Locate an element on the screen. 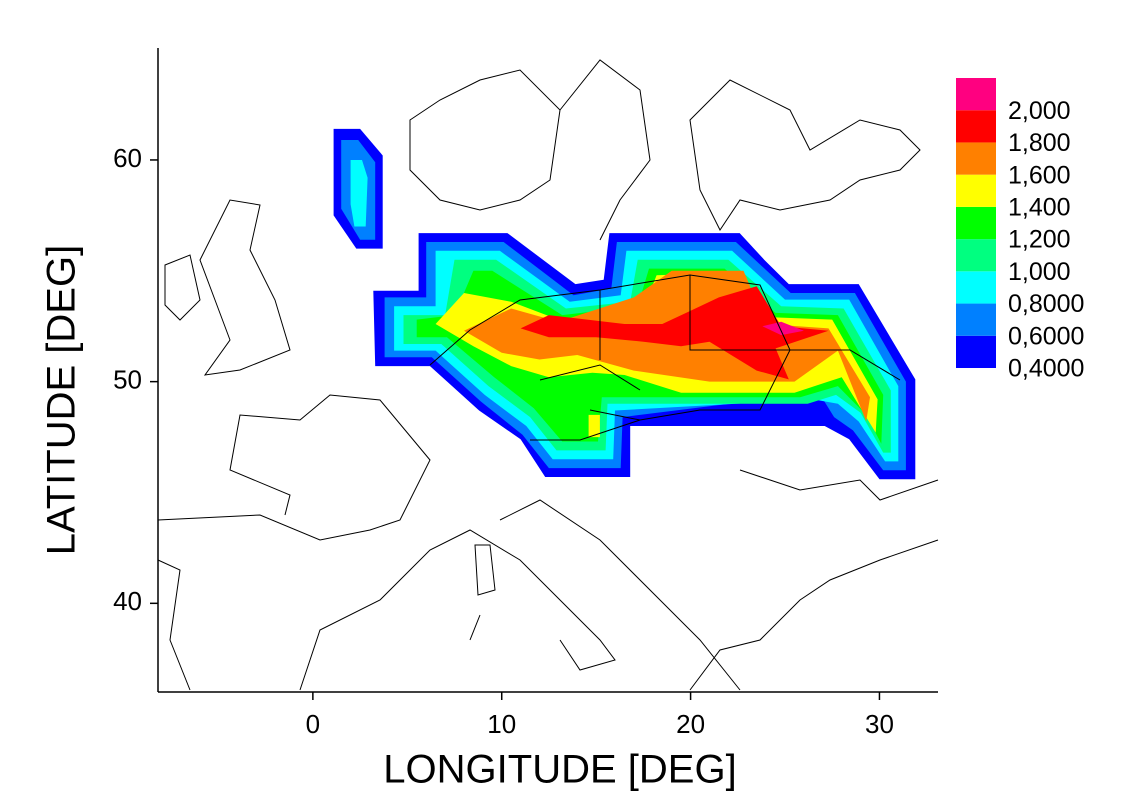 The image size is (1133, 793). border is located at coordinates (665, 357).